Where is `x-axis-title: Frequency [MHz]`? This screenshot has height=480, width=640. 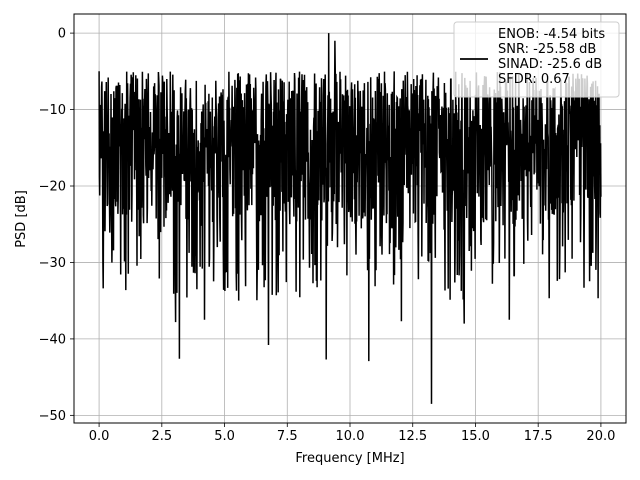 x-axis-title: Frequency [MHz] is located at coordinates (349, 458).